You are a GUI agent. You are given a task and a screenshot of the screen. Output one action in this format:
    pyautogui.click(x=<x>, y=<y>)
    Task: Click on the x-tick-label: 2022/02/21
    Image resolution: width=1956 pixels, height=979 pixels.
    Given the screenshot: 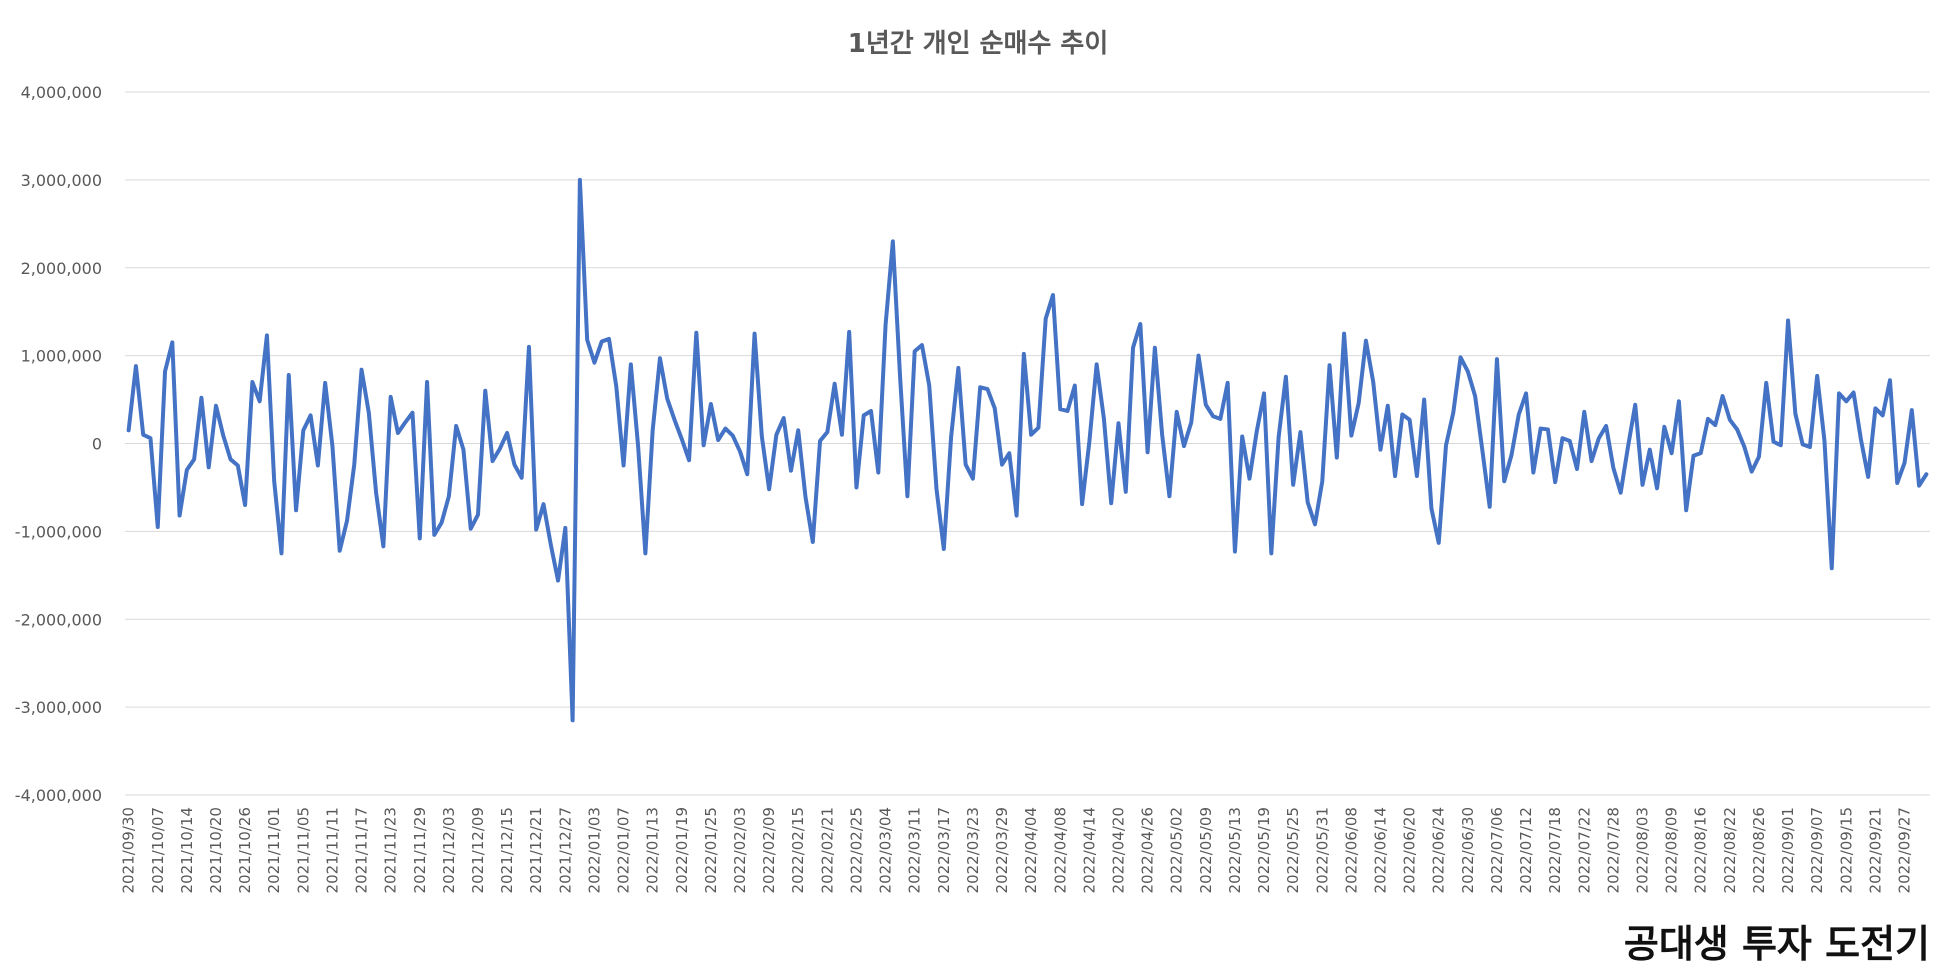 What is the action you would take?
    pyautogui.click(x=827, y=850)
    